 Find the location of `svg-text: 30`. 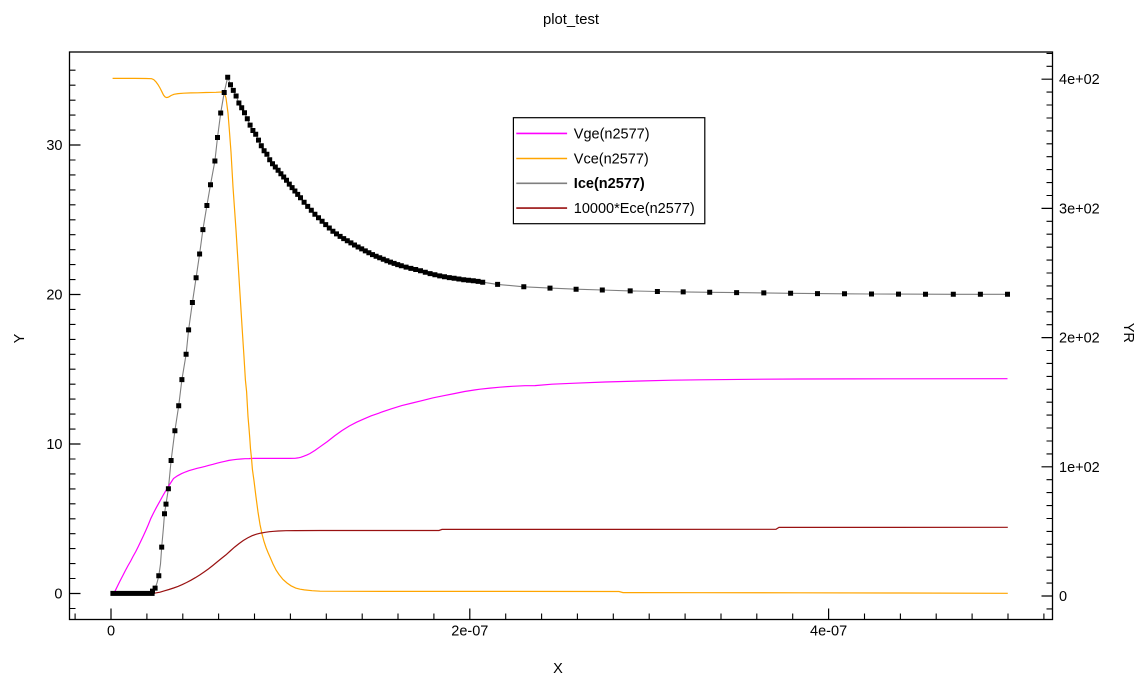

svg-text: 30 is located at coordinates (54, 146).